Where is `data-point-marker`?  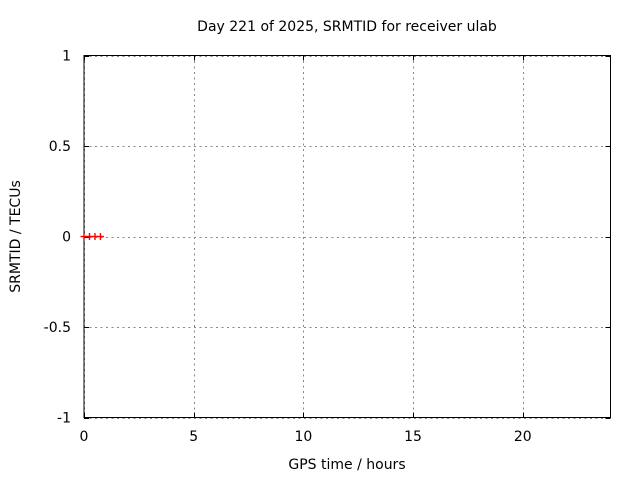 data-point-marker is located at coordinates (100, 236).